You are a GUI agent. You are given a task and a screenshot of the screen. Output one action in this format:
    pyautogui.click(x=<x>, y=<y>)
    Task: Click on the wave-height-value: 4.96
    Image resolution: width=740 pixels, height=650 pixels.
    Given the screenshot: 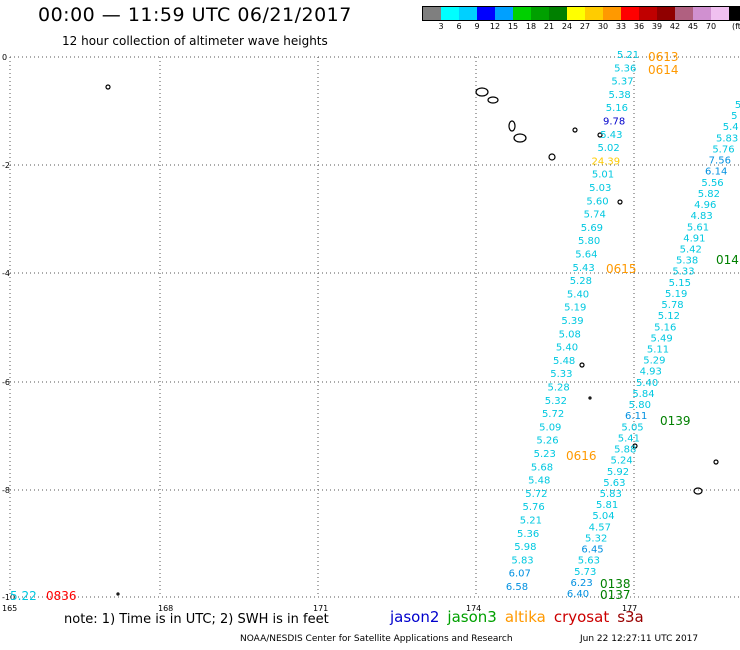 What is the action you would take?
    pyautogui.click(x=705, y=205)
    